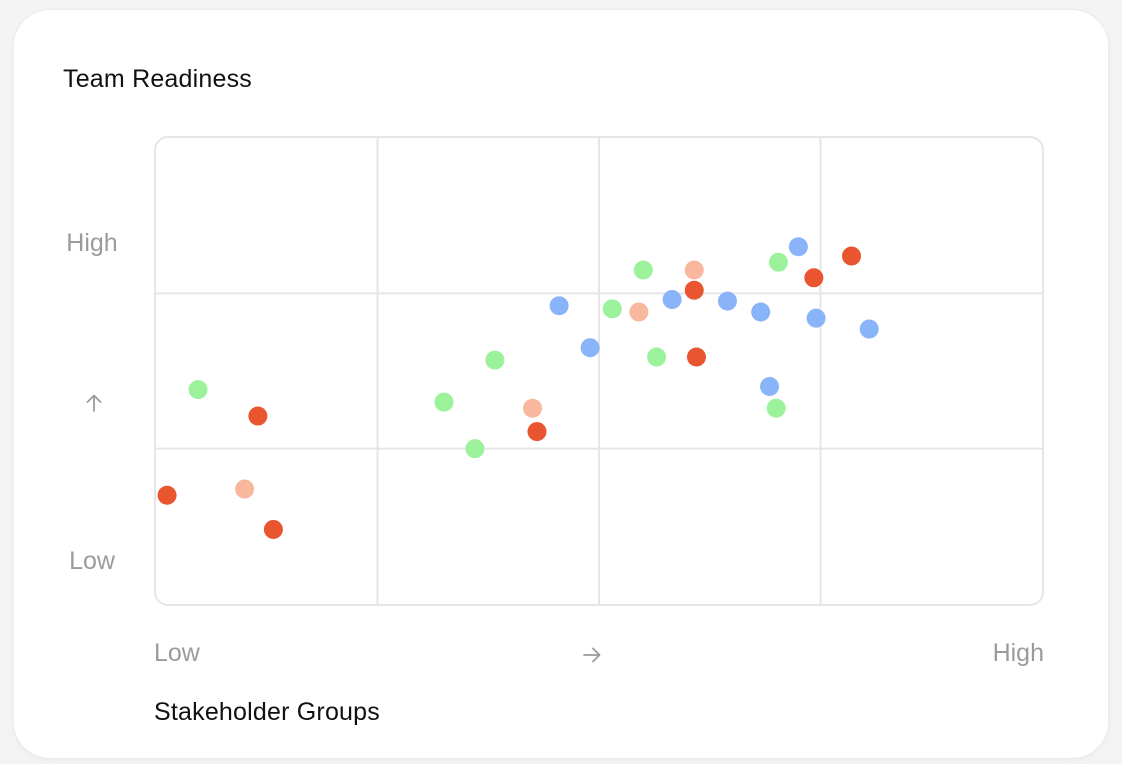 The height and width of the screenshot is (764, 1122). Describe the element at coordinates (267, 712) in the screenshot. I see `x-axis-title: Stakeholder Groups` at that location.